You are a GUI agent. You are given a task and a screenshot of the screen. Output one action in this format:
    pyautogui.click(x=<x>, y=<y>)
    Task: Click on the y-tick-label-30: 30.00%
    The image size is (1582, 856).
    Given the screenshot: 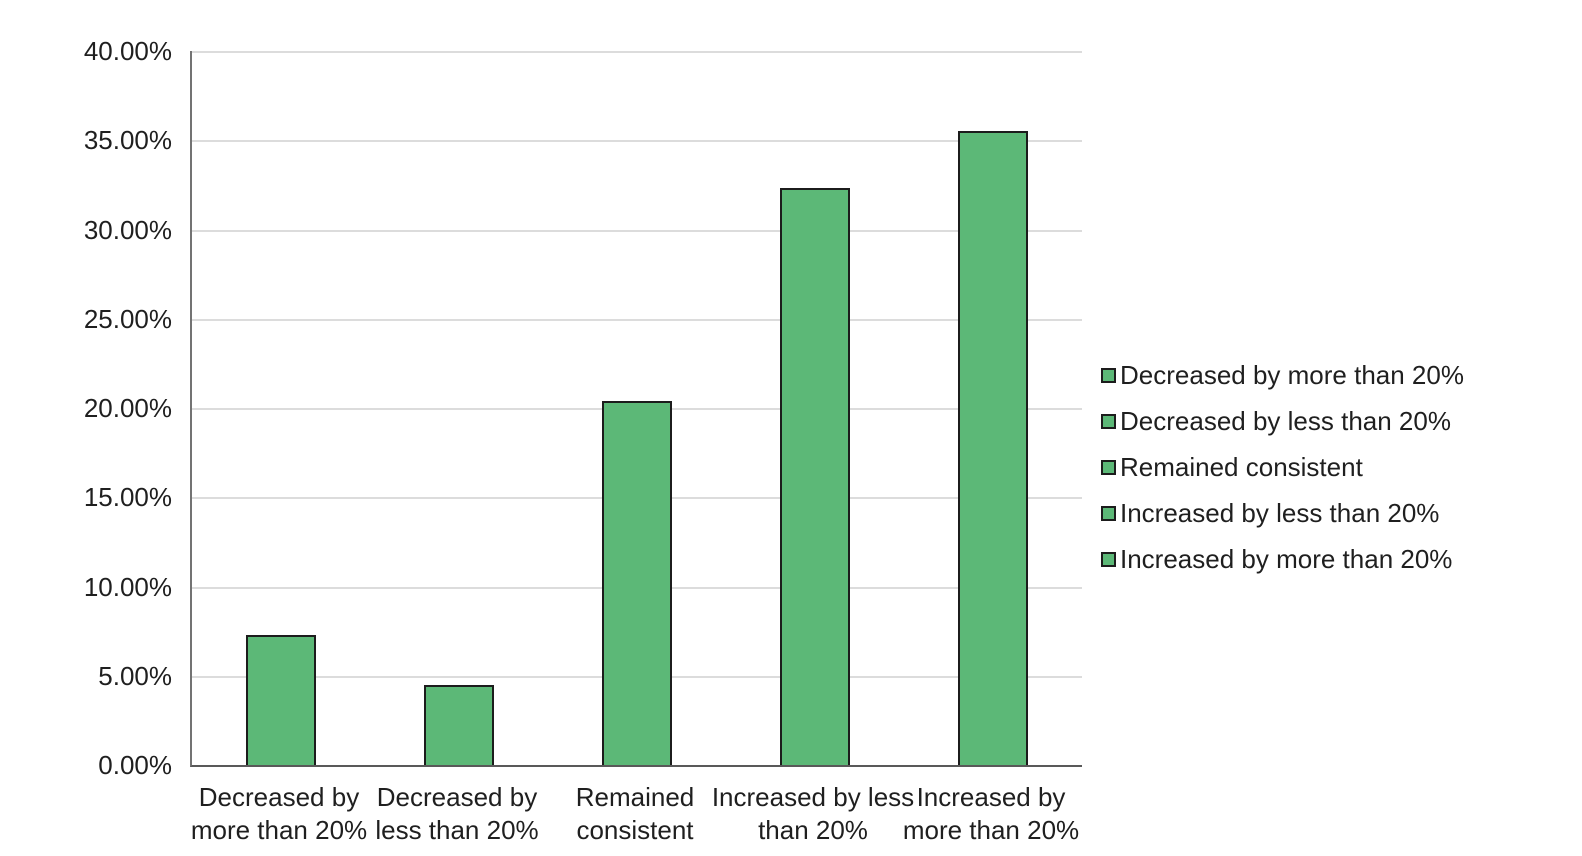 What is the action you would take?
    pyautogui.click(x=127, y=230)
    